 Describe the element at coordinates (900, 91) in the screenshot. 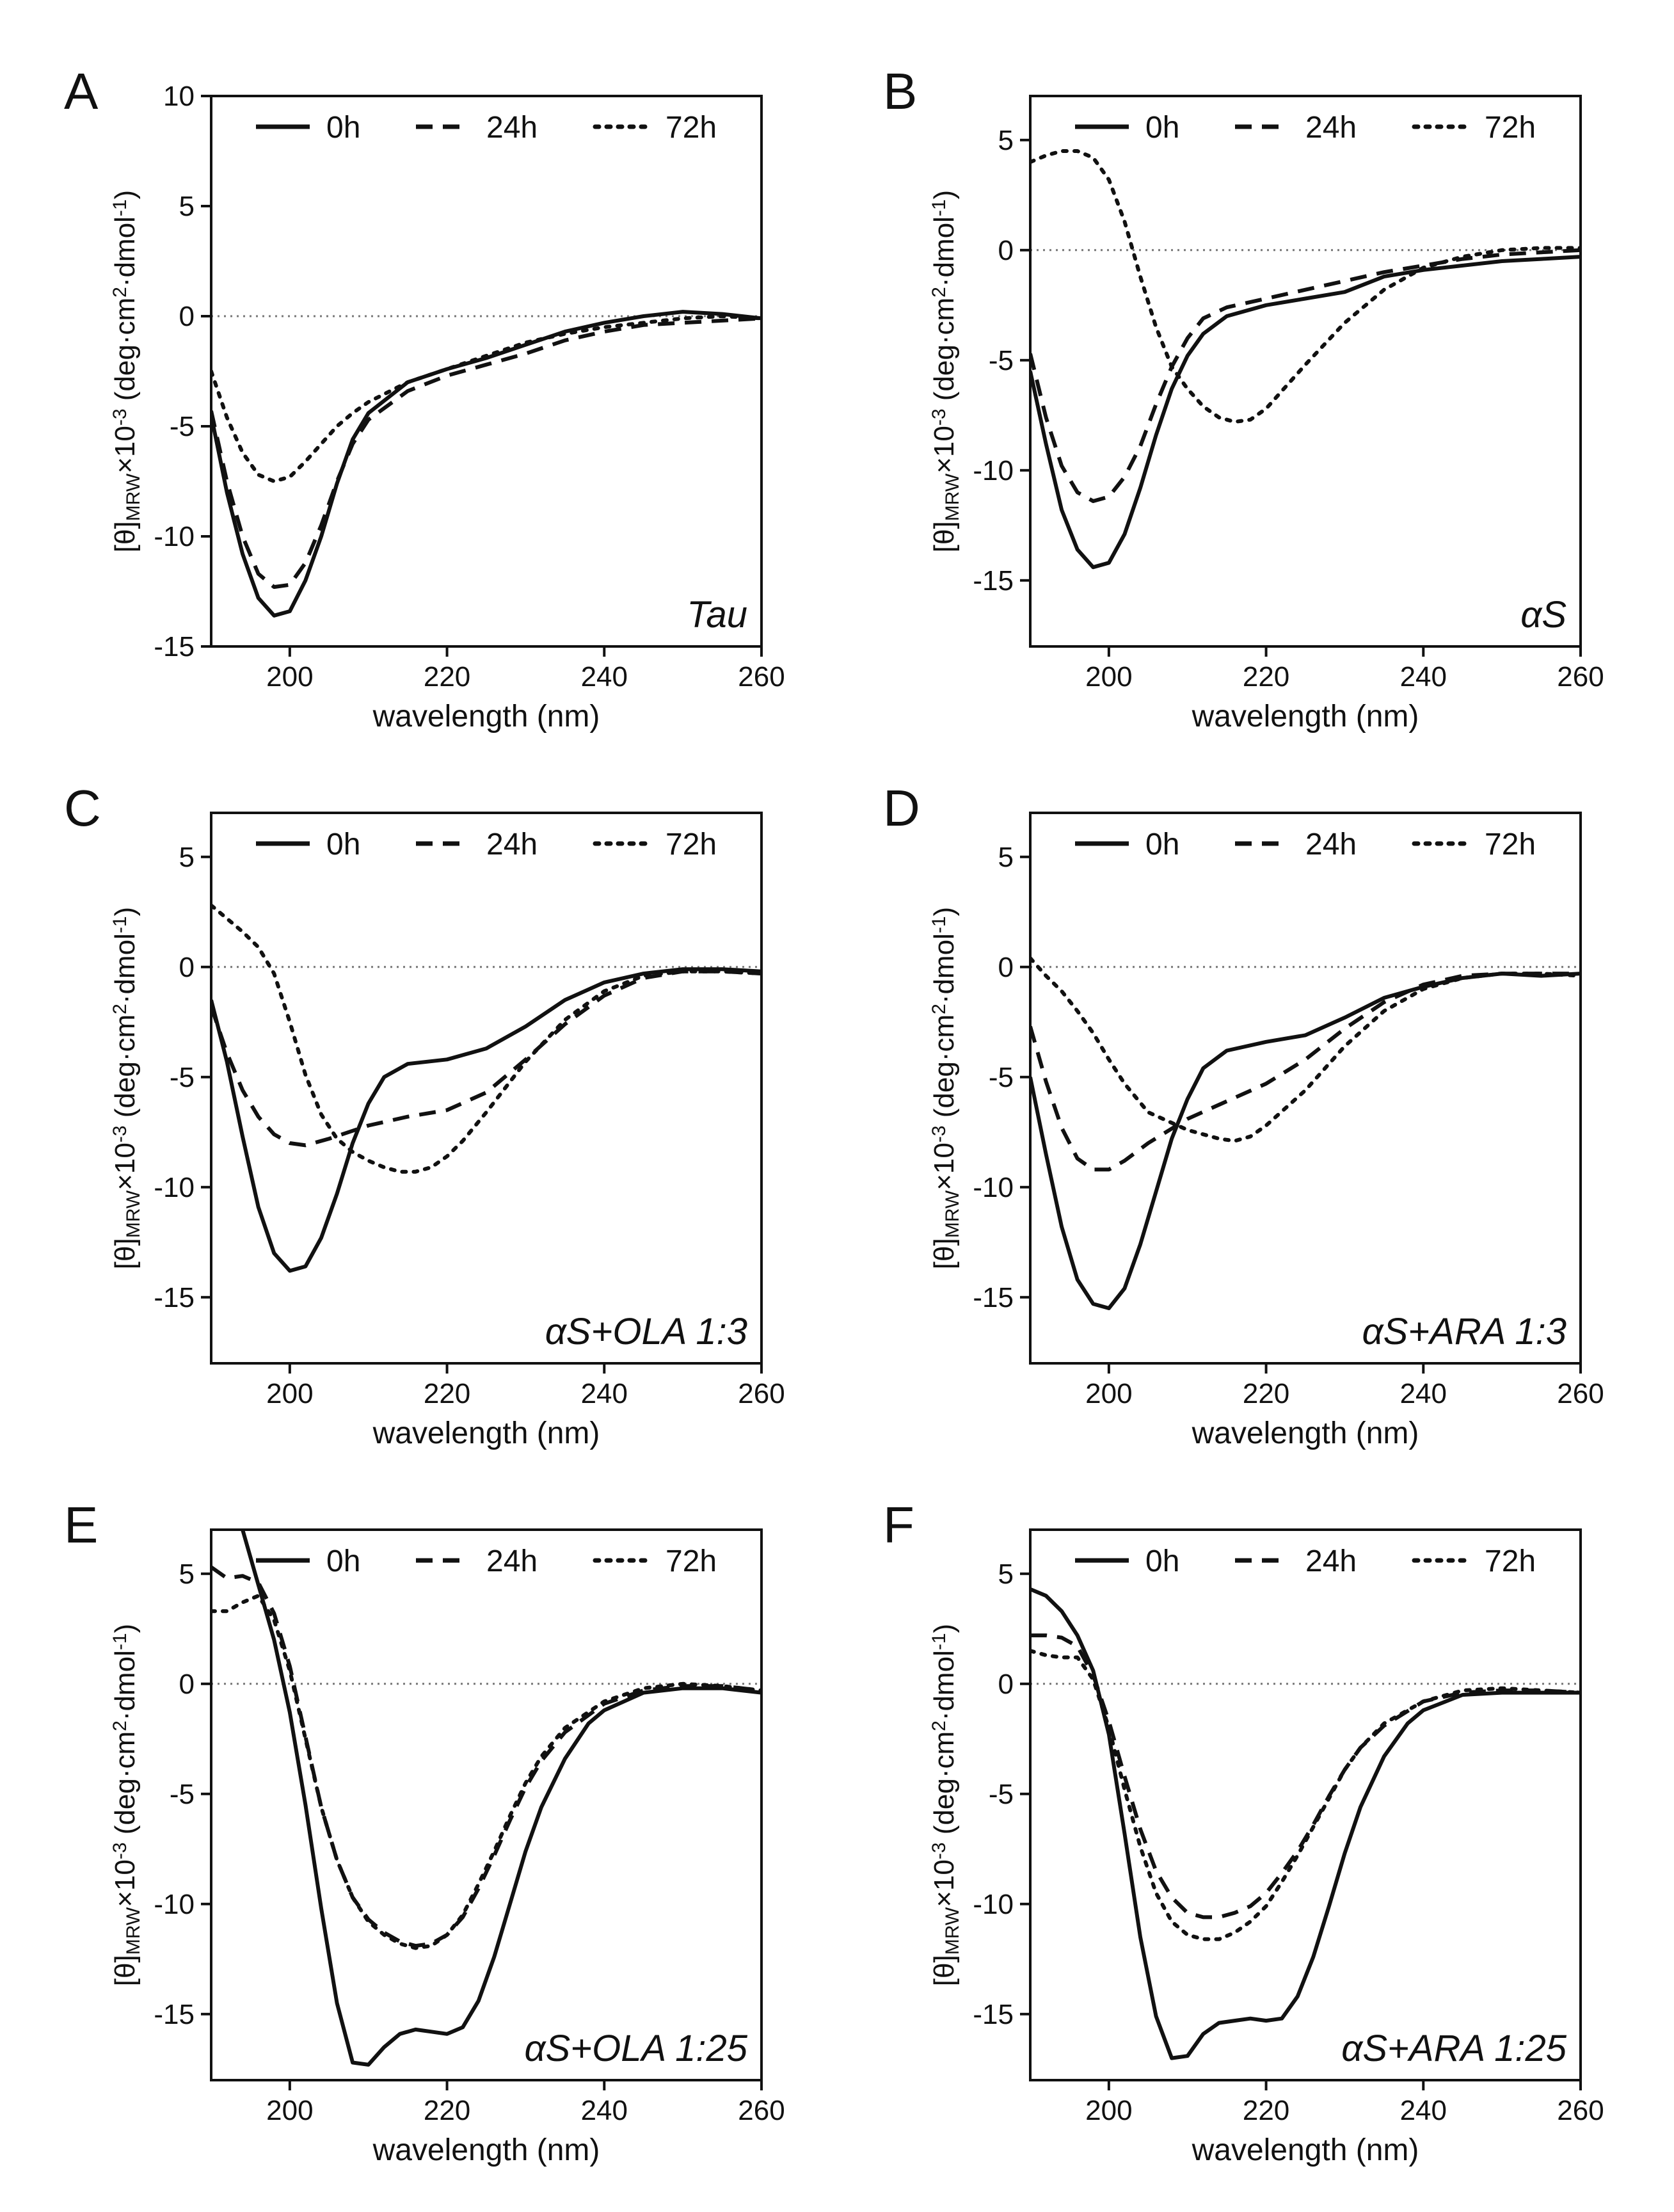

I see `panel-letter: B` at that location.